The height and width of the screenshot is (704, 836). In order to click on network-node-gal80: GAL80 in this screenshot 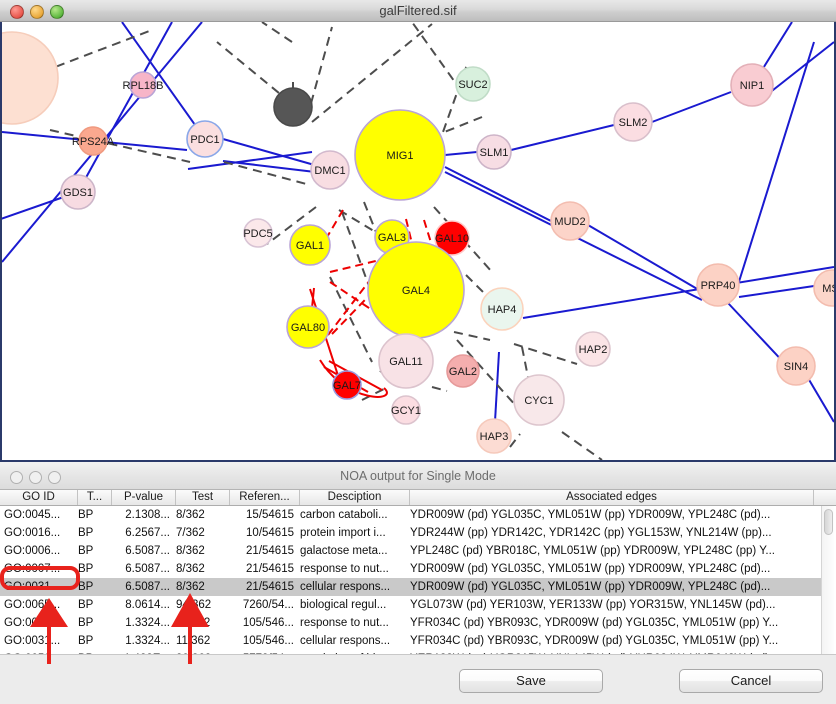, I will do `click(308, 327)`.